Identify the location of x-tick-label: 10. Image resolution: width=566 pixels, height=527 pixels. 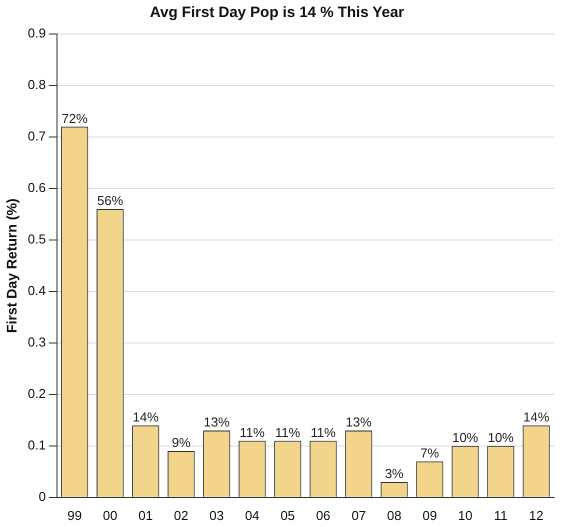
(465, 515).